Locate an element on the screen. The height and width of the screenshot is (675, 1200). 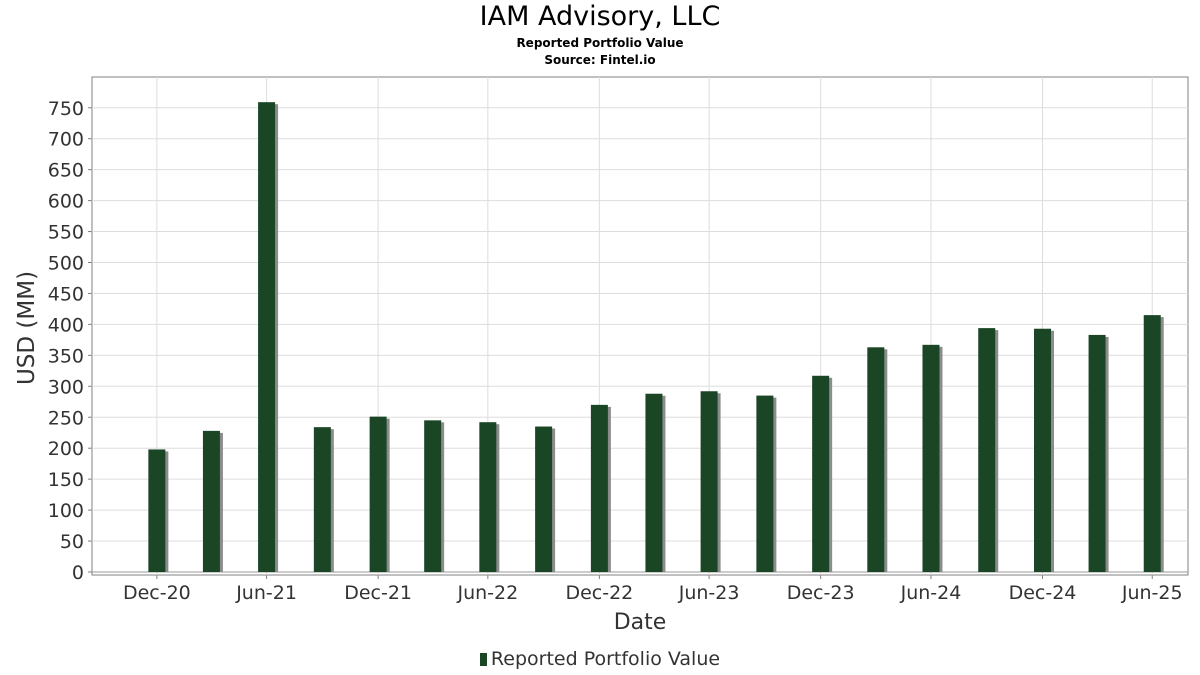
y-tick-label: 600 is located at coordinates (66, 202).